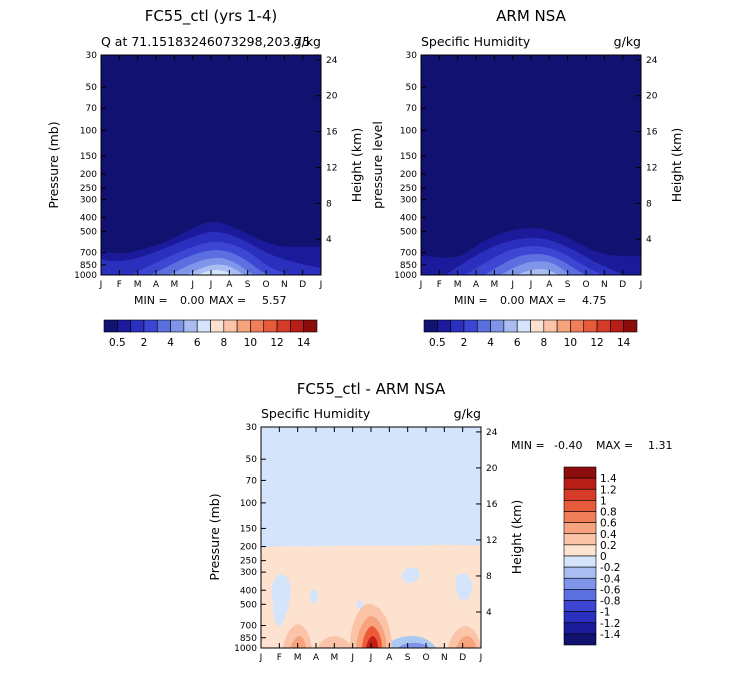  I want to click on panel-obs-max-label: MAX =, so click(547, 300).